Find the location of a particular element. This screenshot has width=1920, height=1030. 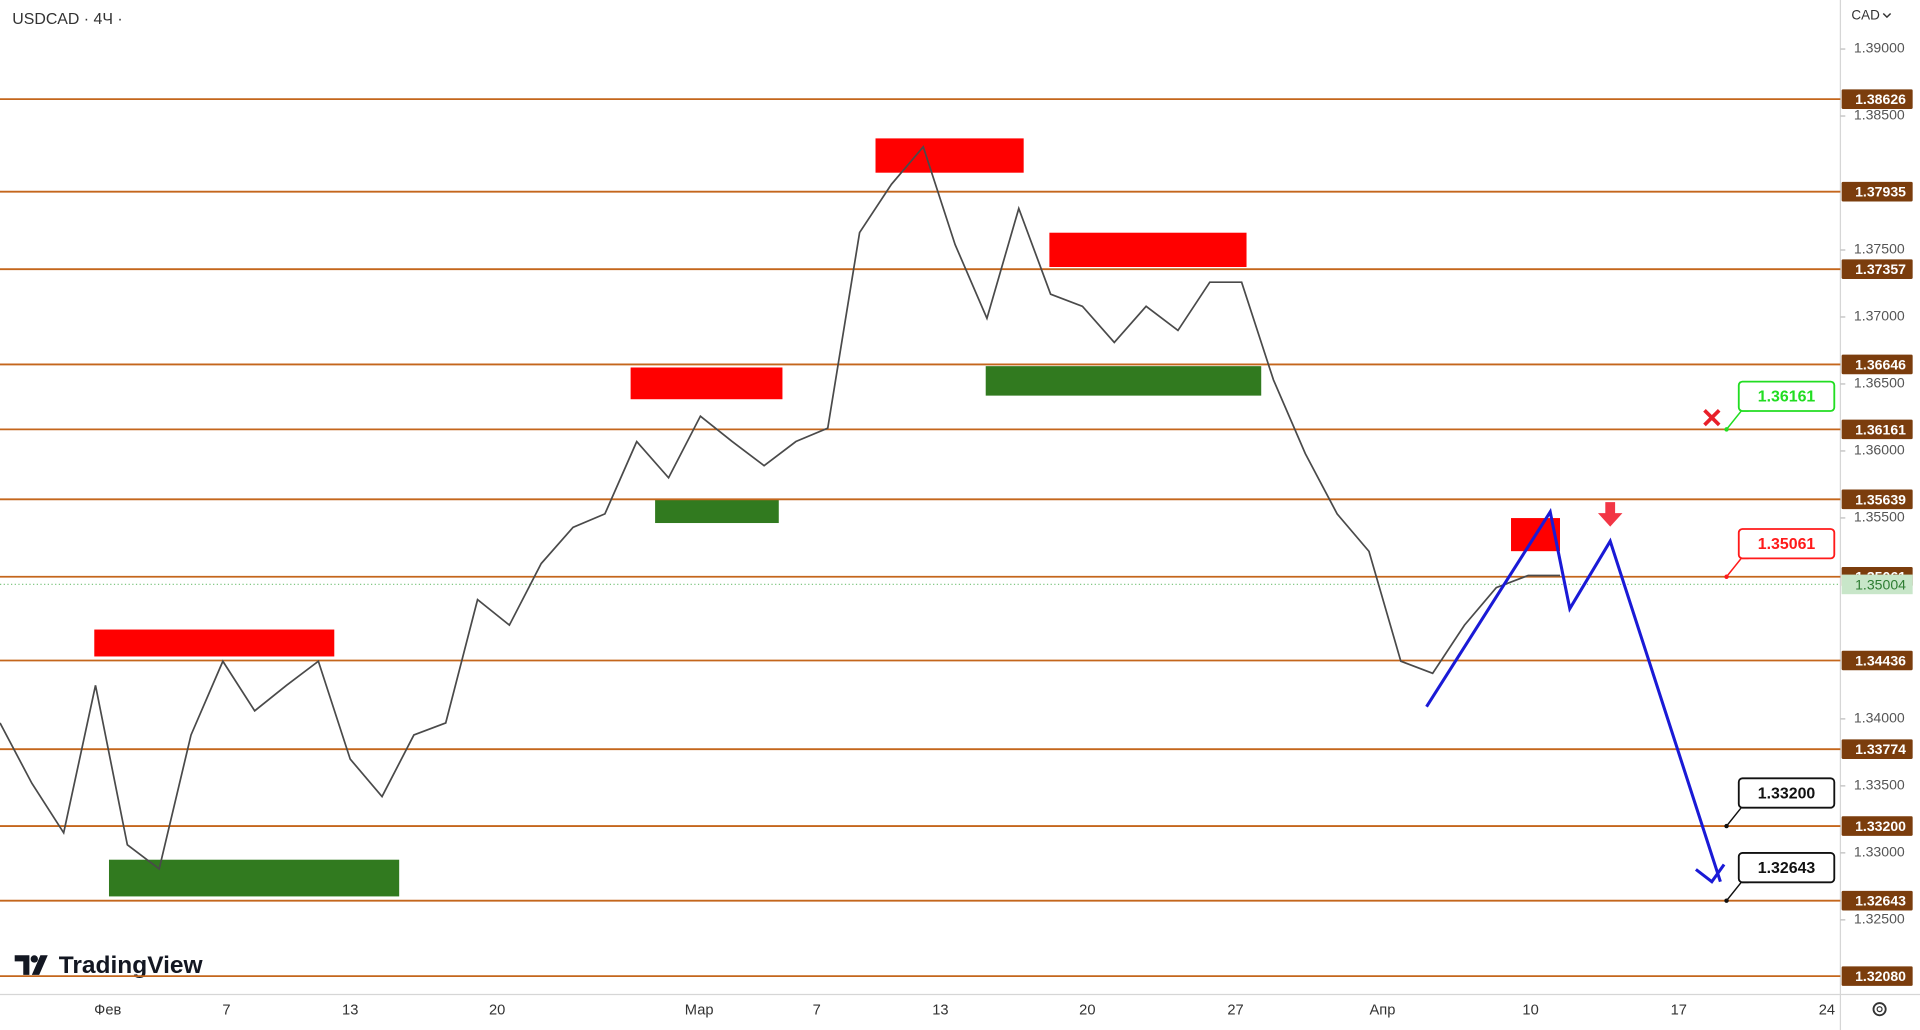

forecast-arrowhead is located at coordinates (1710, 873).